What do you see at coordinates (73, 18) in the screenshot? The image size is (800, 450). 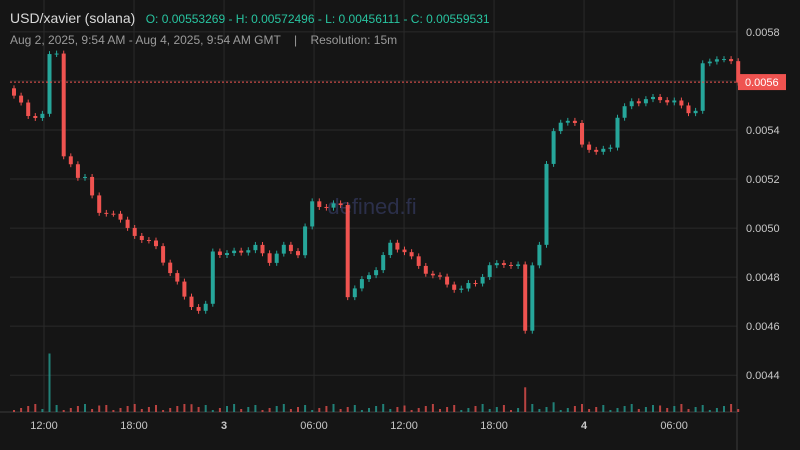 I see `chart-title: USD/xavier (solana)` at bounding box center [73, 18].